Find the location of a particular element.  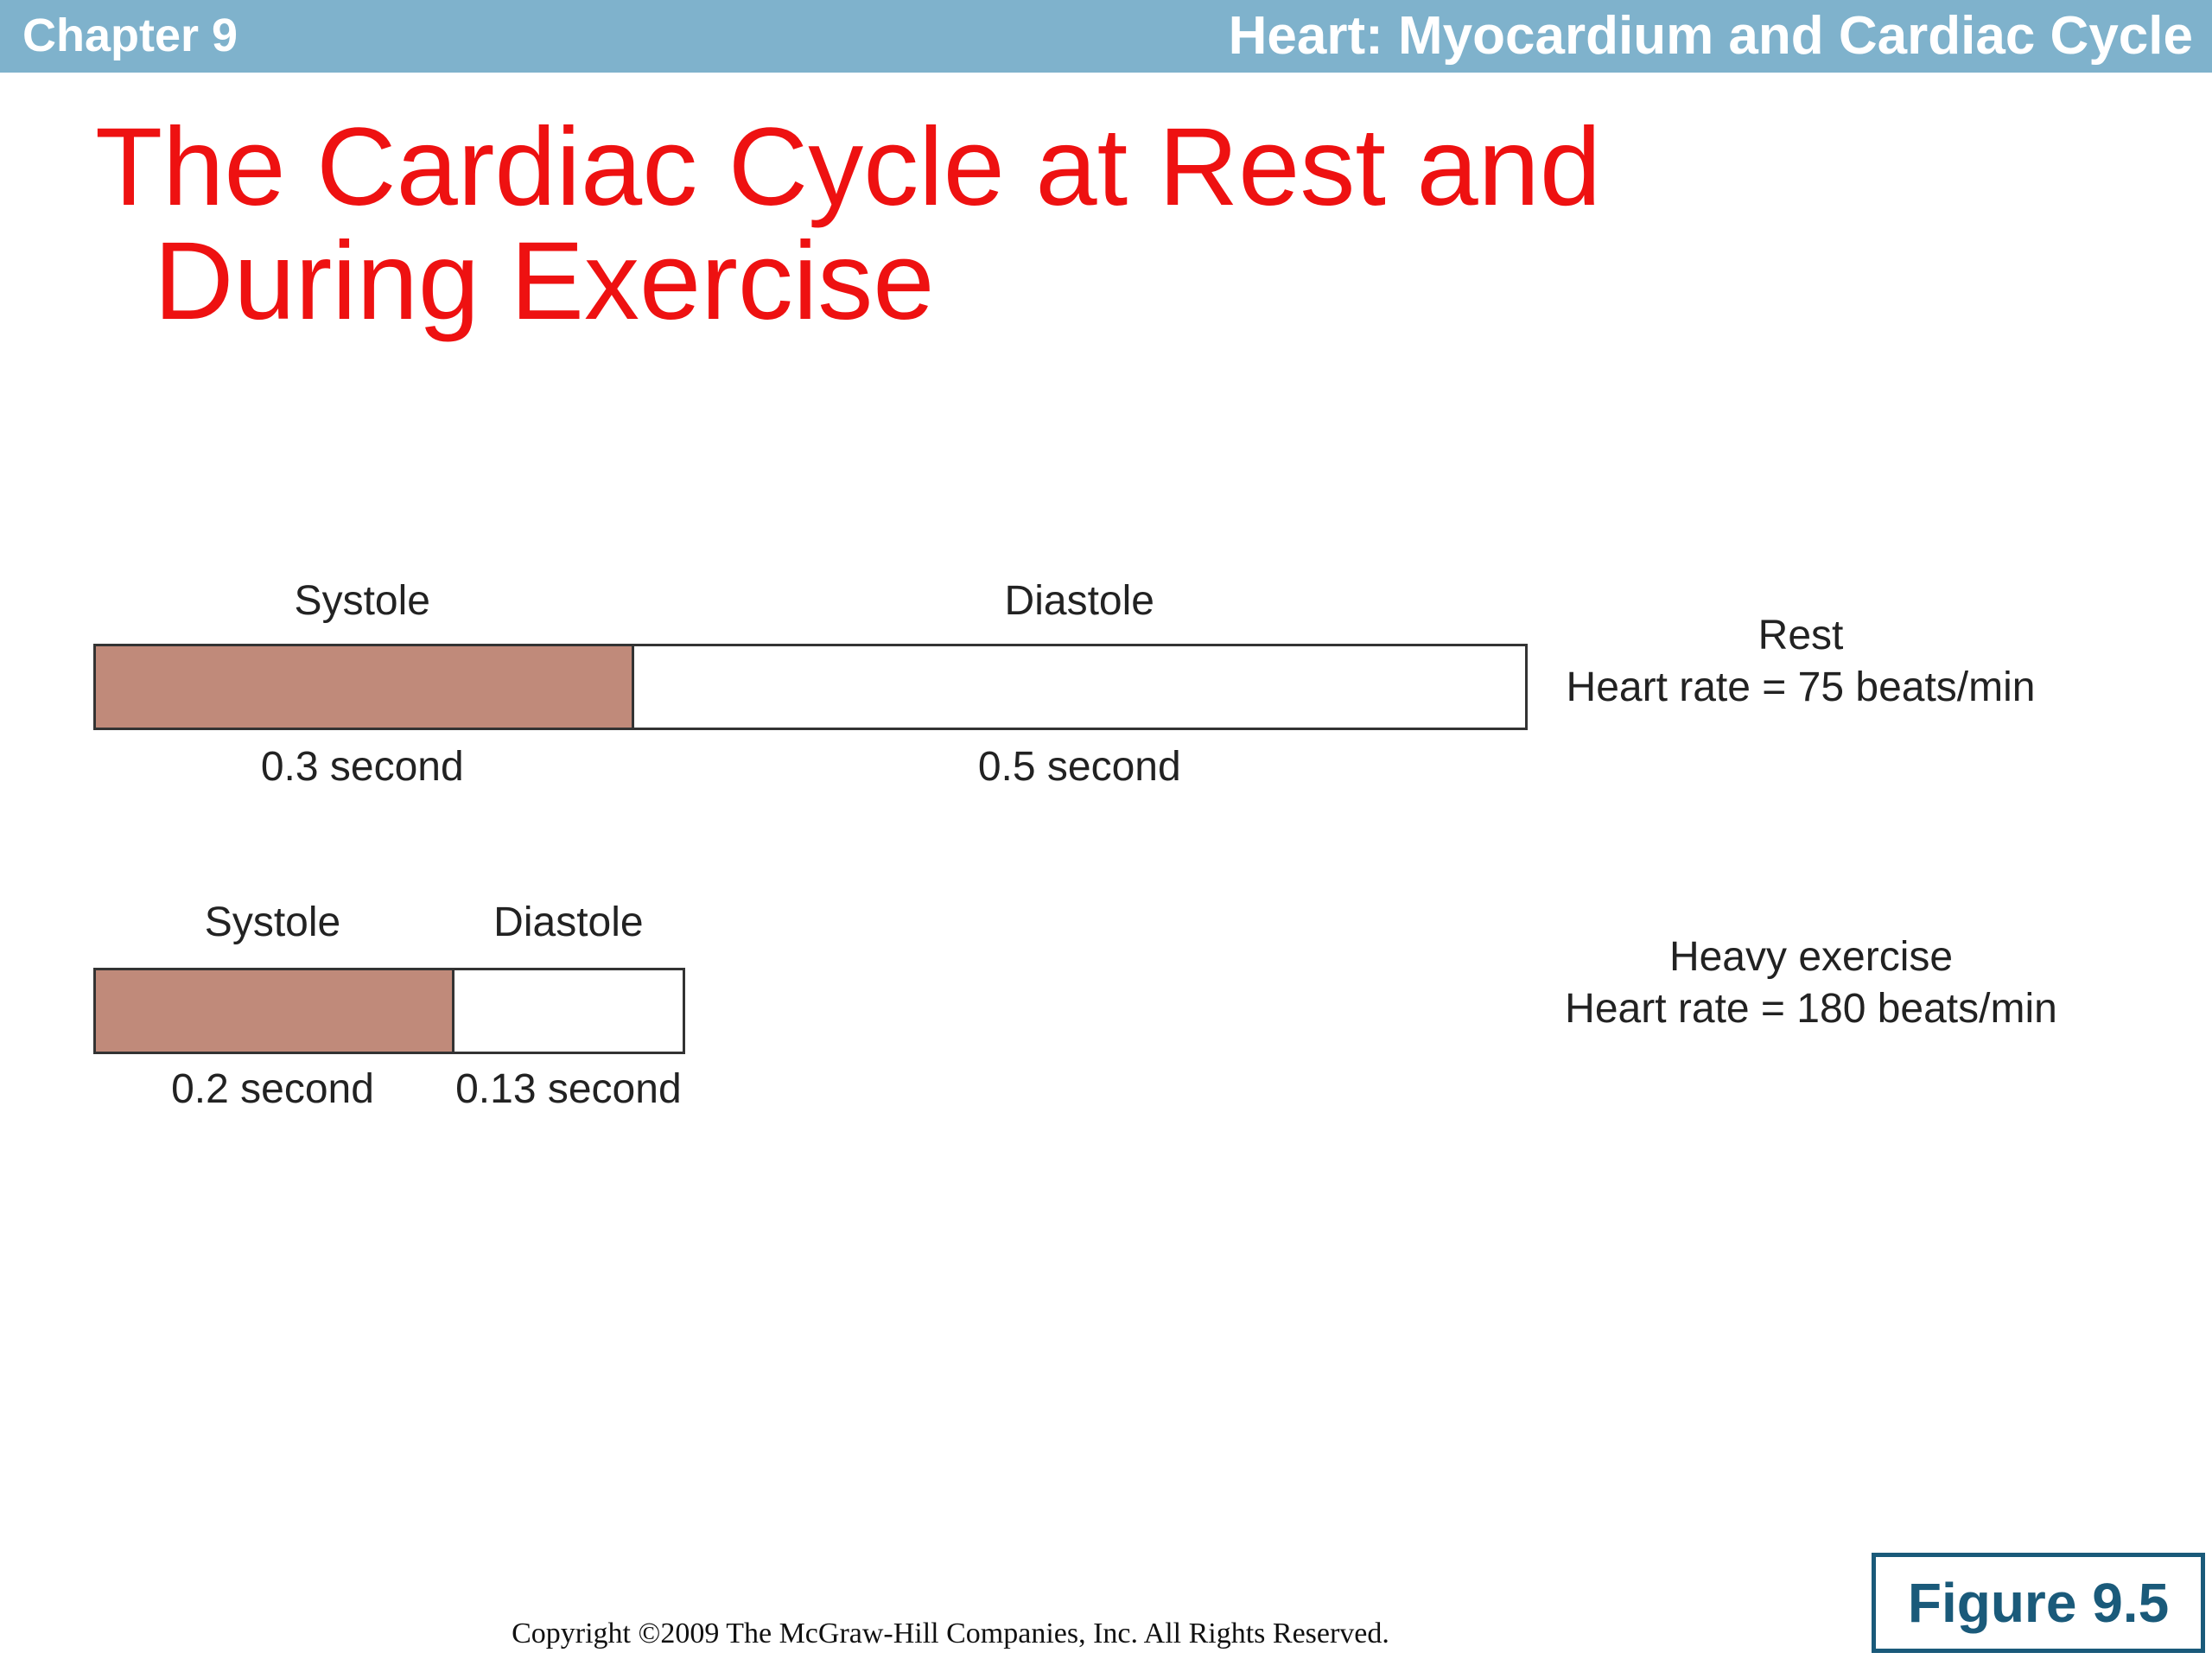

systole-duration: 0.2 second is located at coordinates (272, 1089).